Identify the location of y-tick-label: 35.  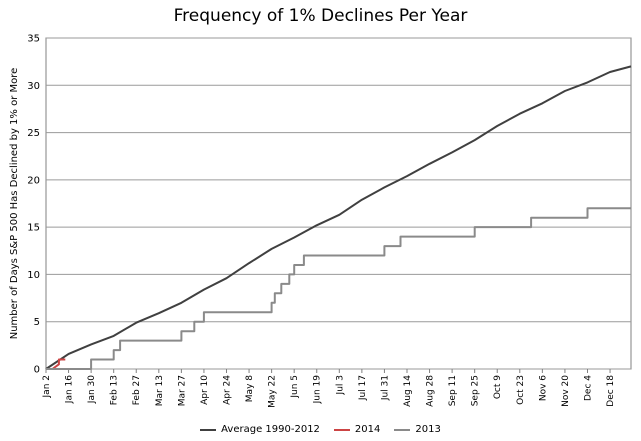
(33, 39).